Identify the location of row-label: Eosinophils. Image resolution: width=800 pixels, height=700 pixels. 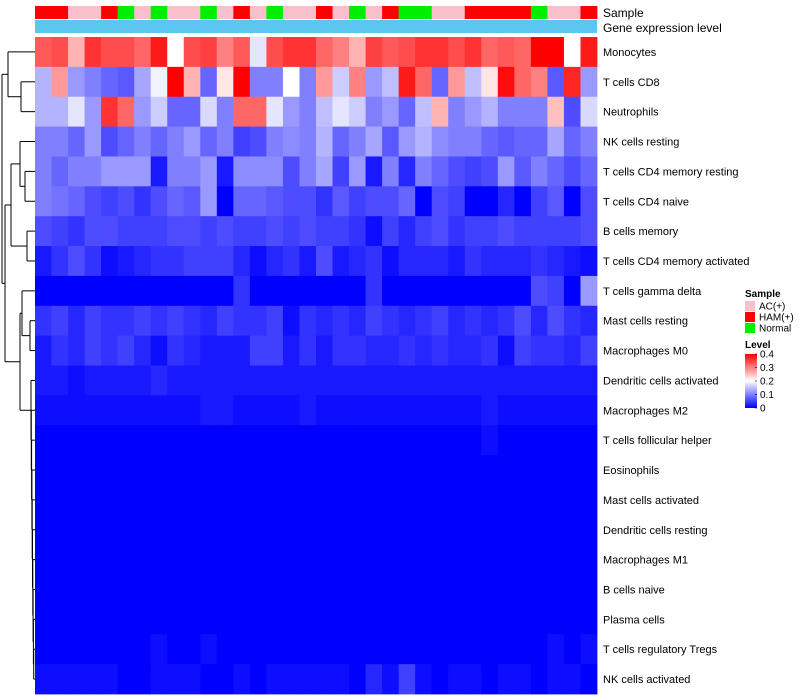
(631, 471).